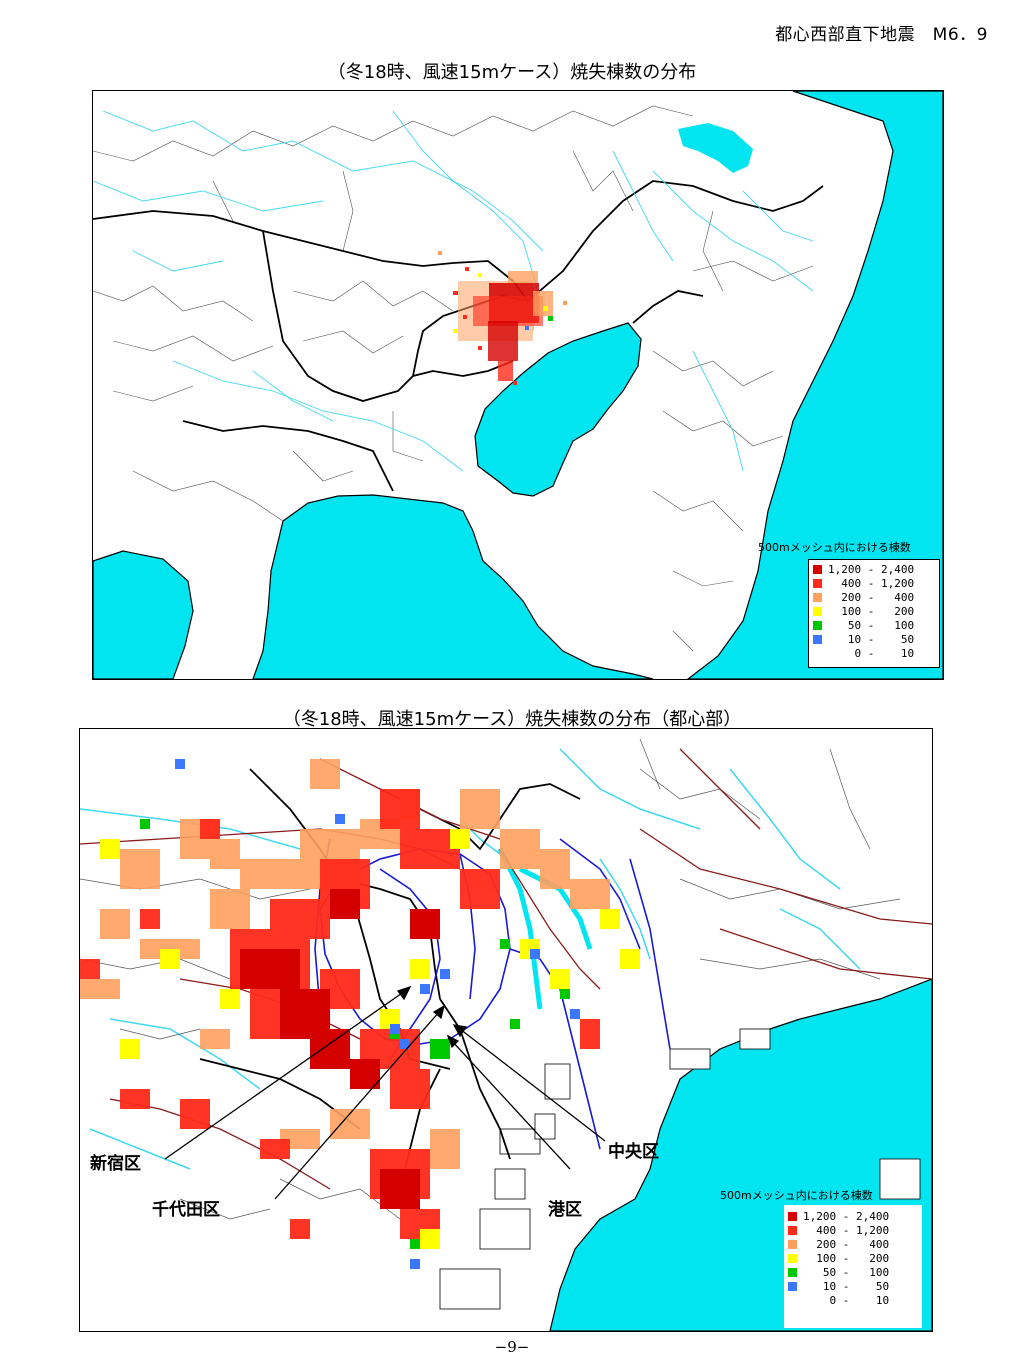 This screenshot has width=1024, height=1365. What do you see at coordinates (512, 72) in the screenshot?
I see `map1-title: （冬18時、風速15mケース）焼失棟数の分布` at bounding box center [512, 72].